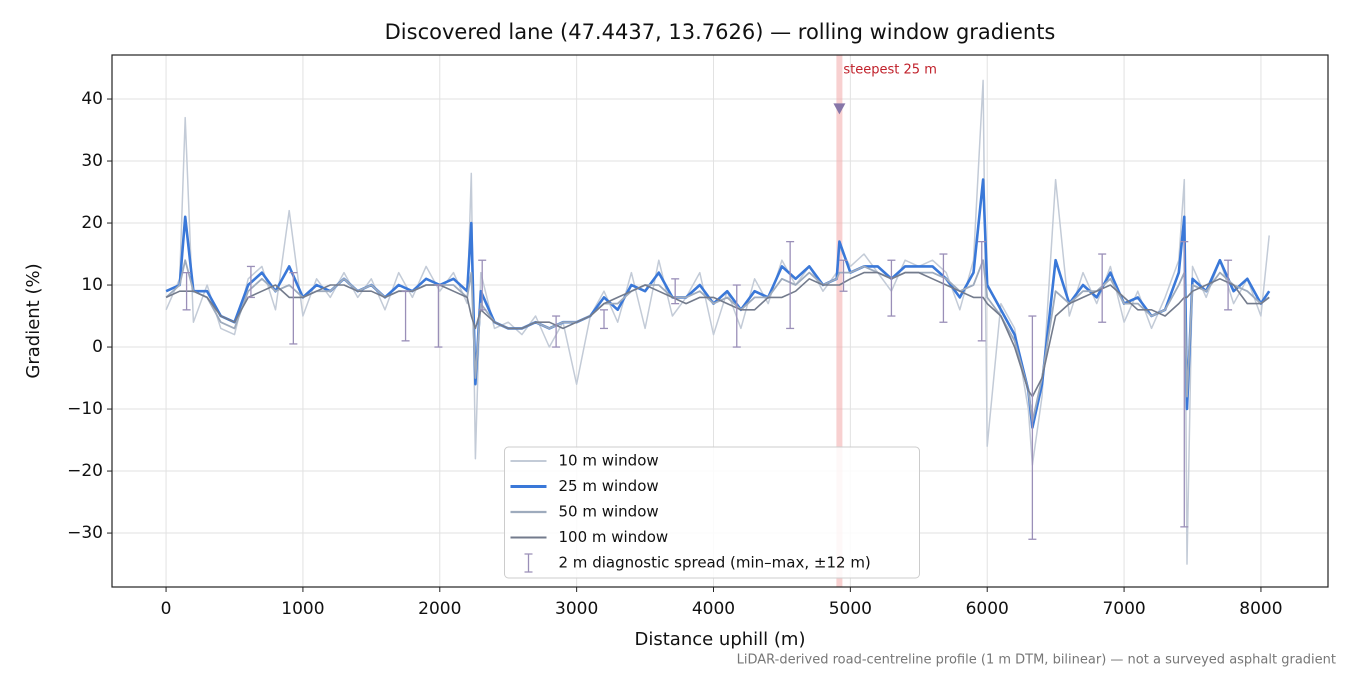 The image size is (1350, 675). Describe the element at coordinates (713, 609) in the screenshot. I see `x-tick-label: 4000` at that location.